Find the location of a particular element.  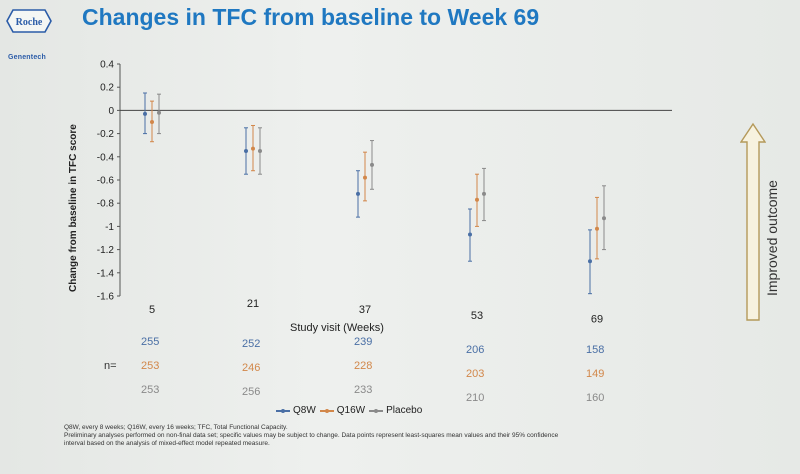

n-count-q8w: 252 is located at coordinates (251, 344).